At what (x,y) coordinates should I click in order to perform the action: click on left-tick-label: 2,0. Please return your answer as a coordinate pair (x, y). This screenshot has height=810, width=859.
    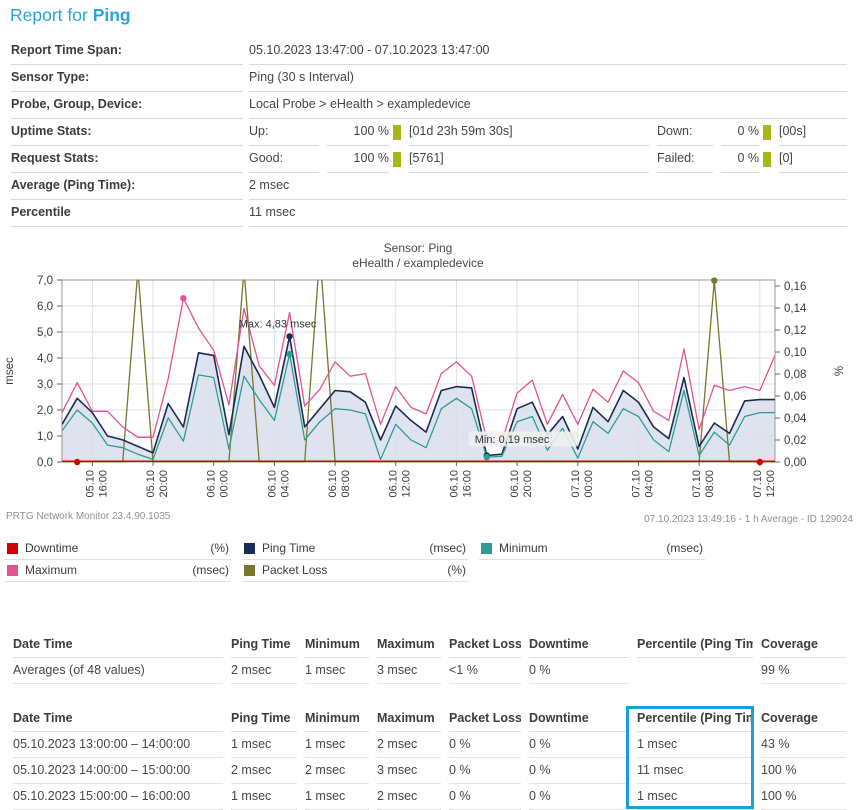
    Looking at the image, I should click on (45, 411).